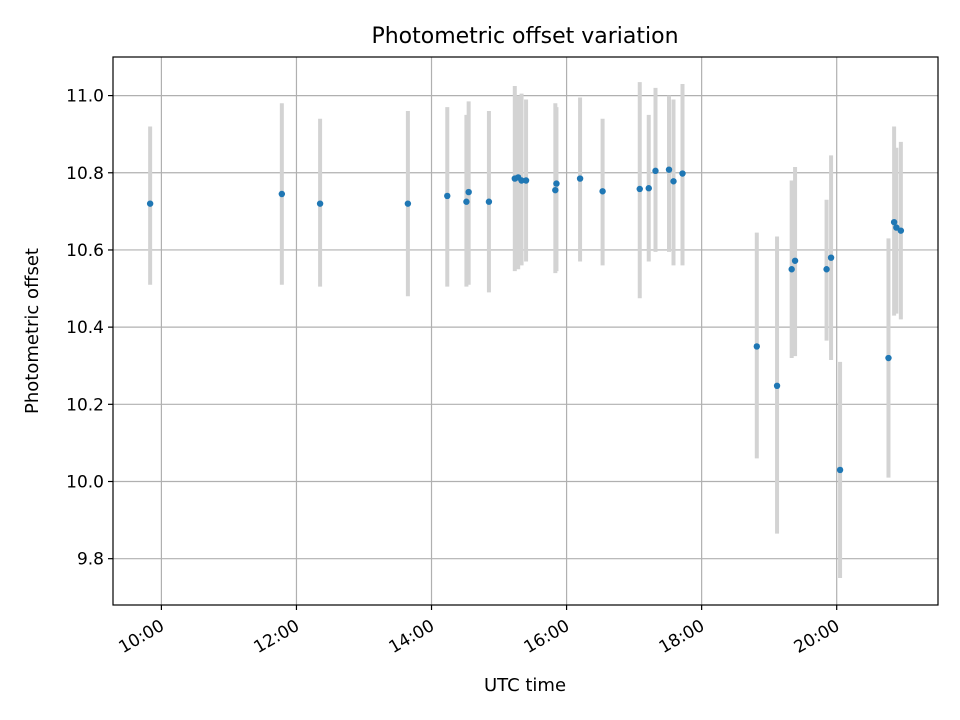  Describe the element at coordinates (32, 331) in the screenshot. I see `y-axis-label: Photometric offset` at that location.